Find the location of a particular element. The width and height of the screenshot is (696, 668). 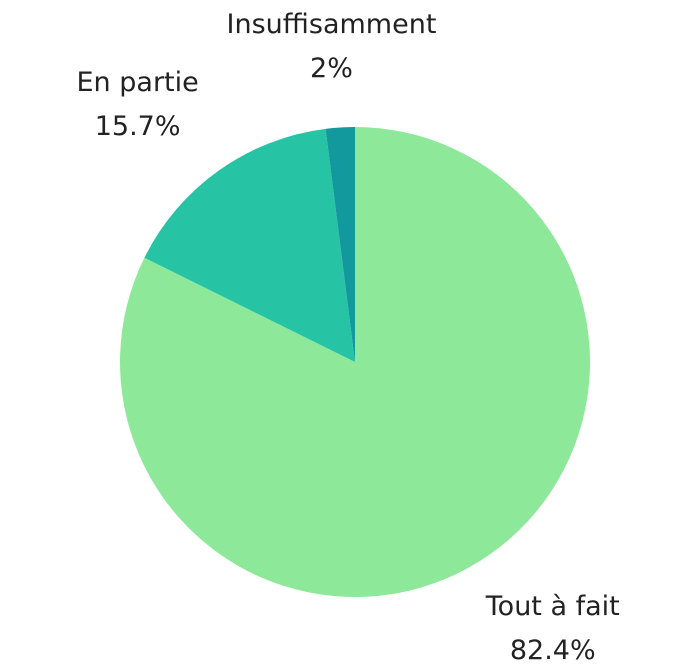

slice-label: En partie is located at coordinates (138, 82).